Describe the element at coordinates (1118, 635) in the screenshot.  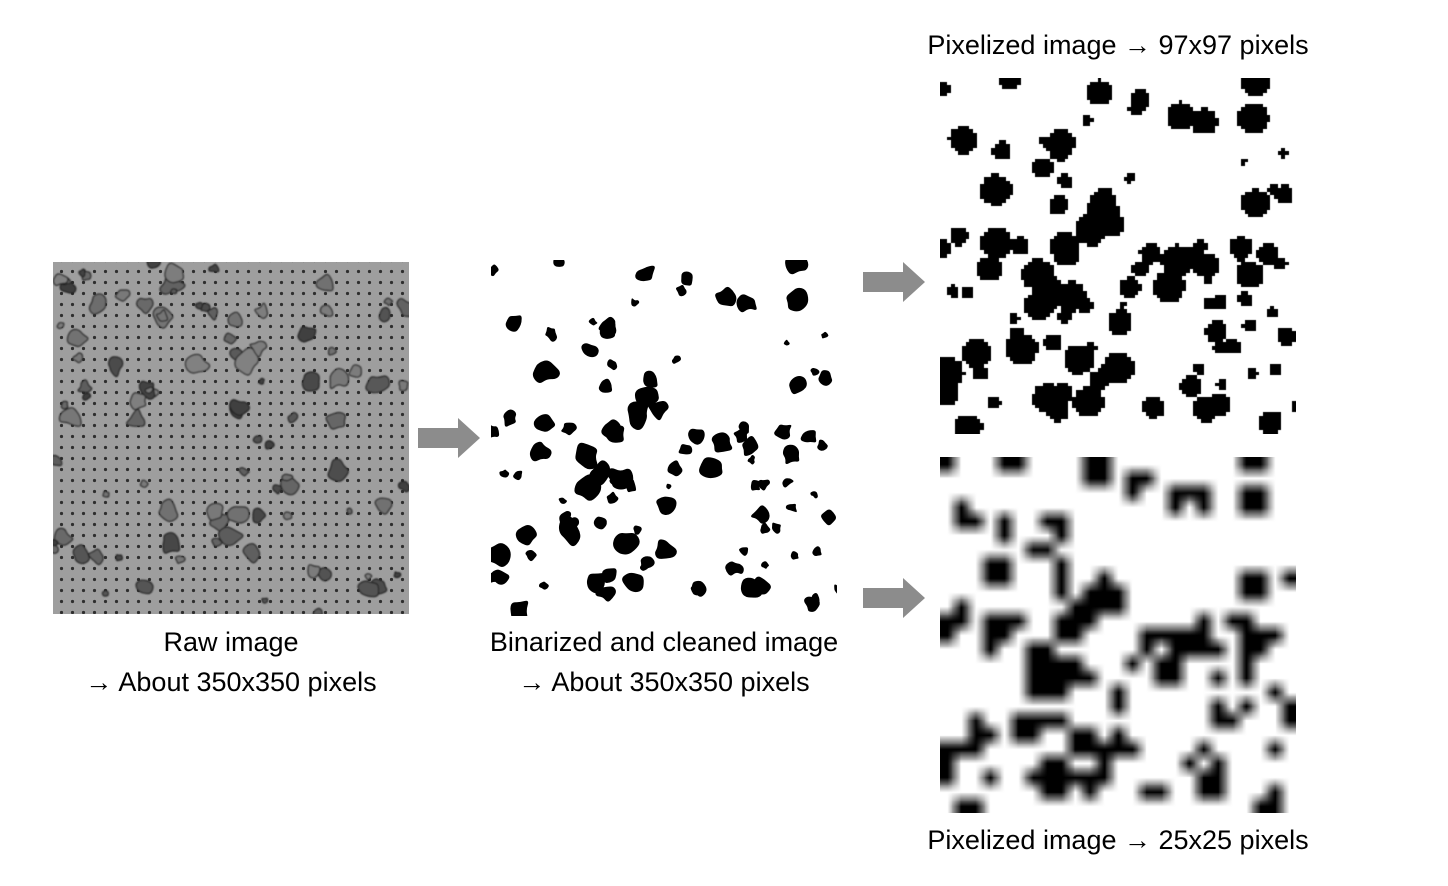
I see `pixelized-25-image` at that location.